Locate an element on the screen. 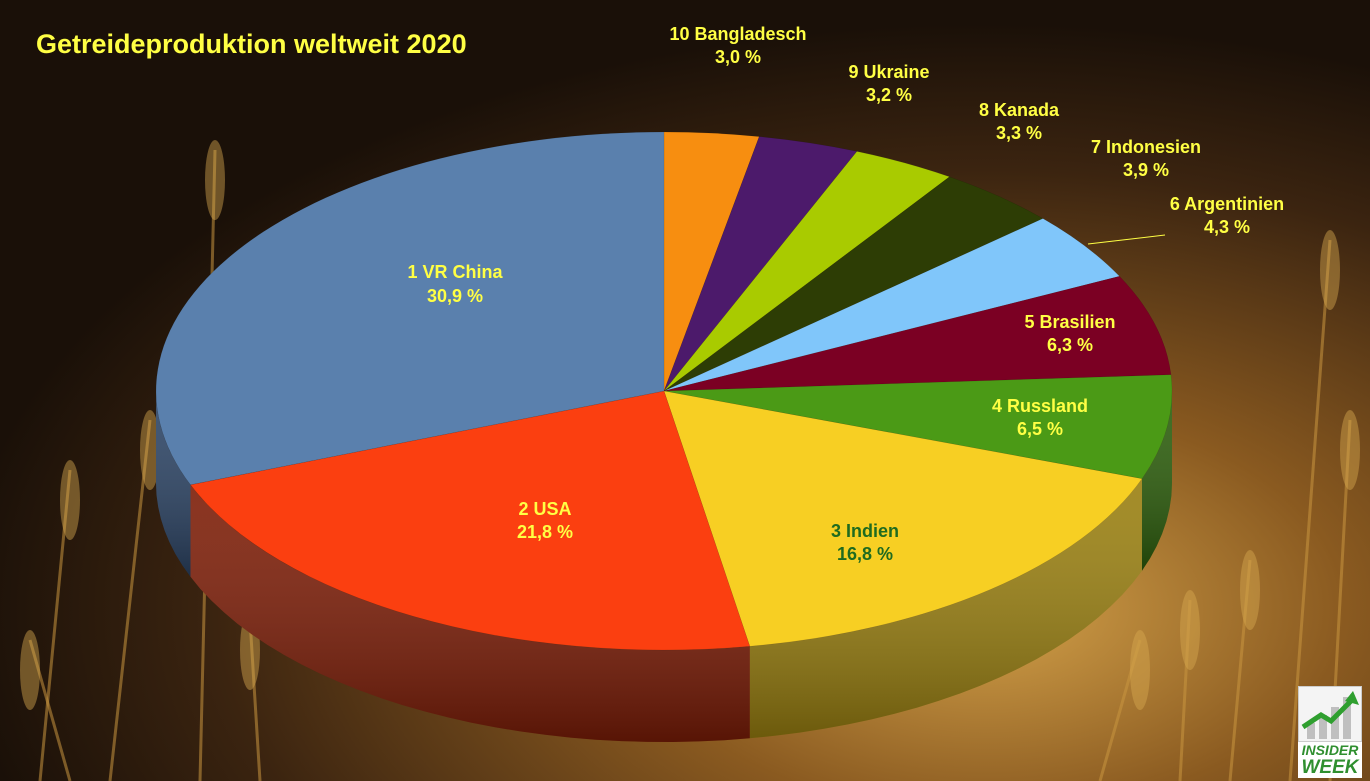 This screenshot has height=781, width=1370. slice-side-shade-indien is located at coordinates (945, 608).